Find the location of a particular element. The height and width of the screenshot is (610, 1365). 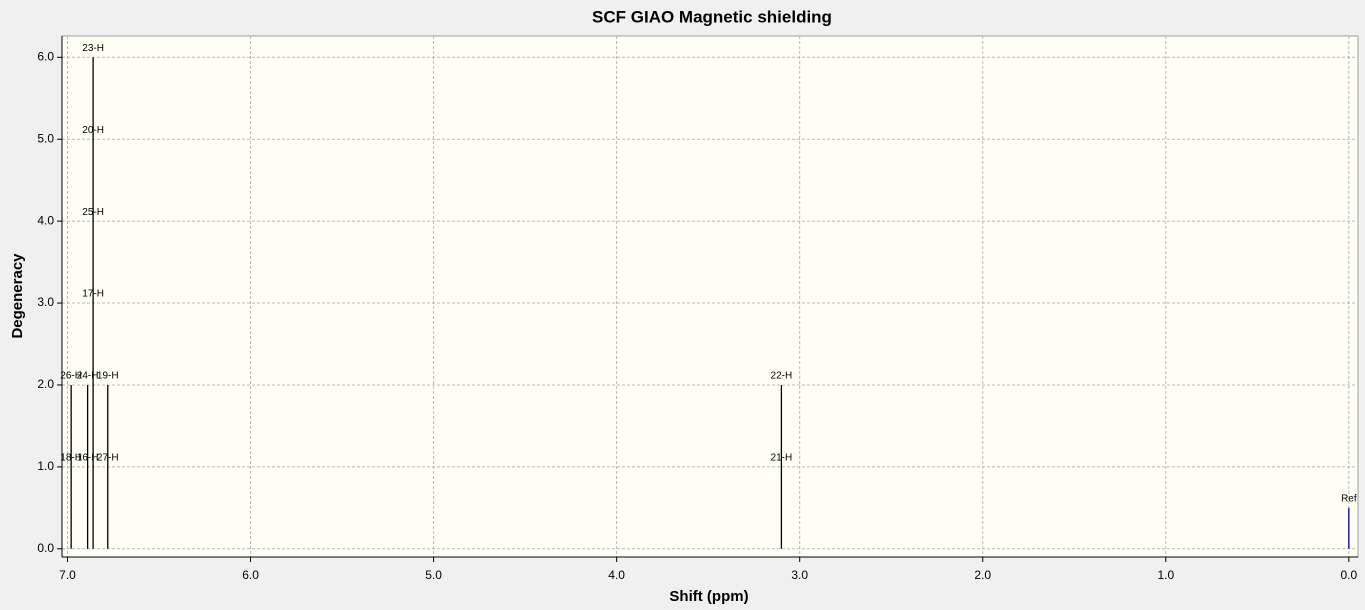

peak-label: 18-H is located at coordinates (71, 458).